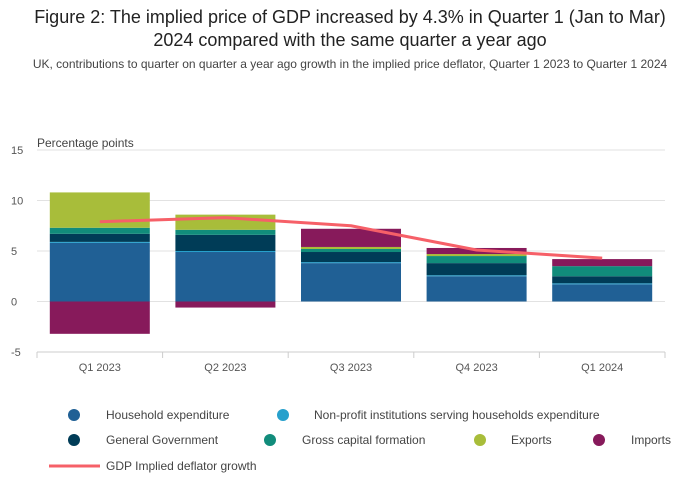 This screenshot has width=700, height=502. I want to click on line-series, so click(351, 238).